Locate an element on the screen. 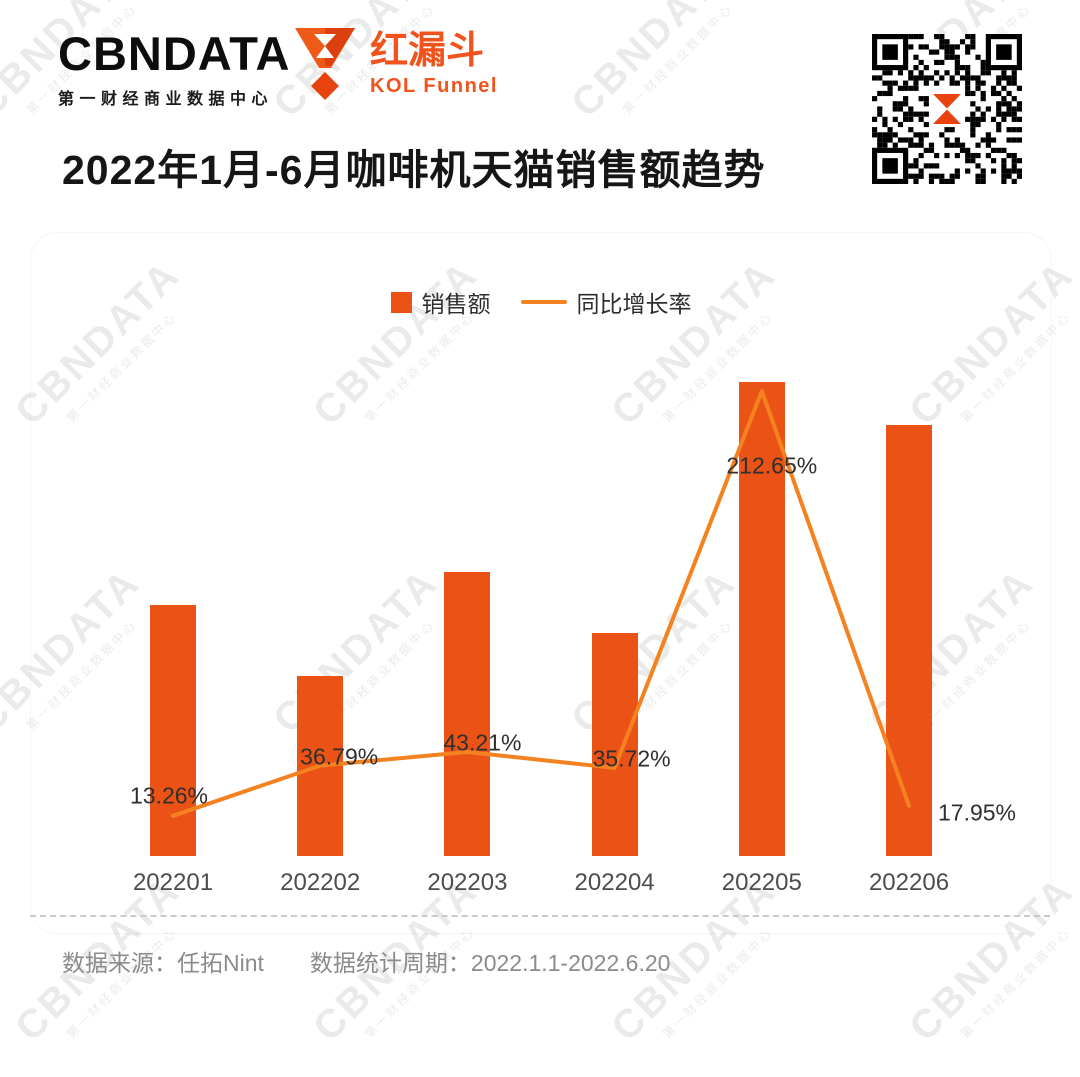 This screenshot has height=1077, width=1080. kol-funnel-logo: 红漏斗 KOL Funnel is located at coordinates (396, 66).